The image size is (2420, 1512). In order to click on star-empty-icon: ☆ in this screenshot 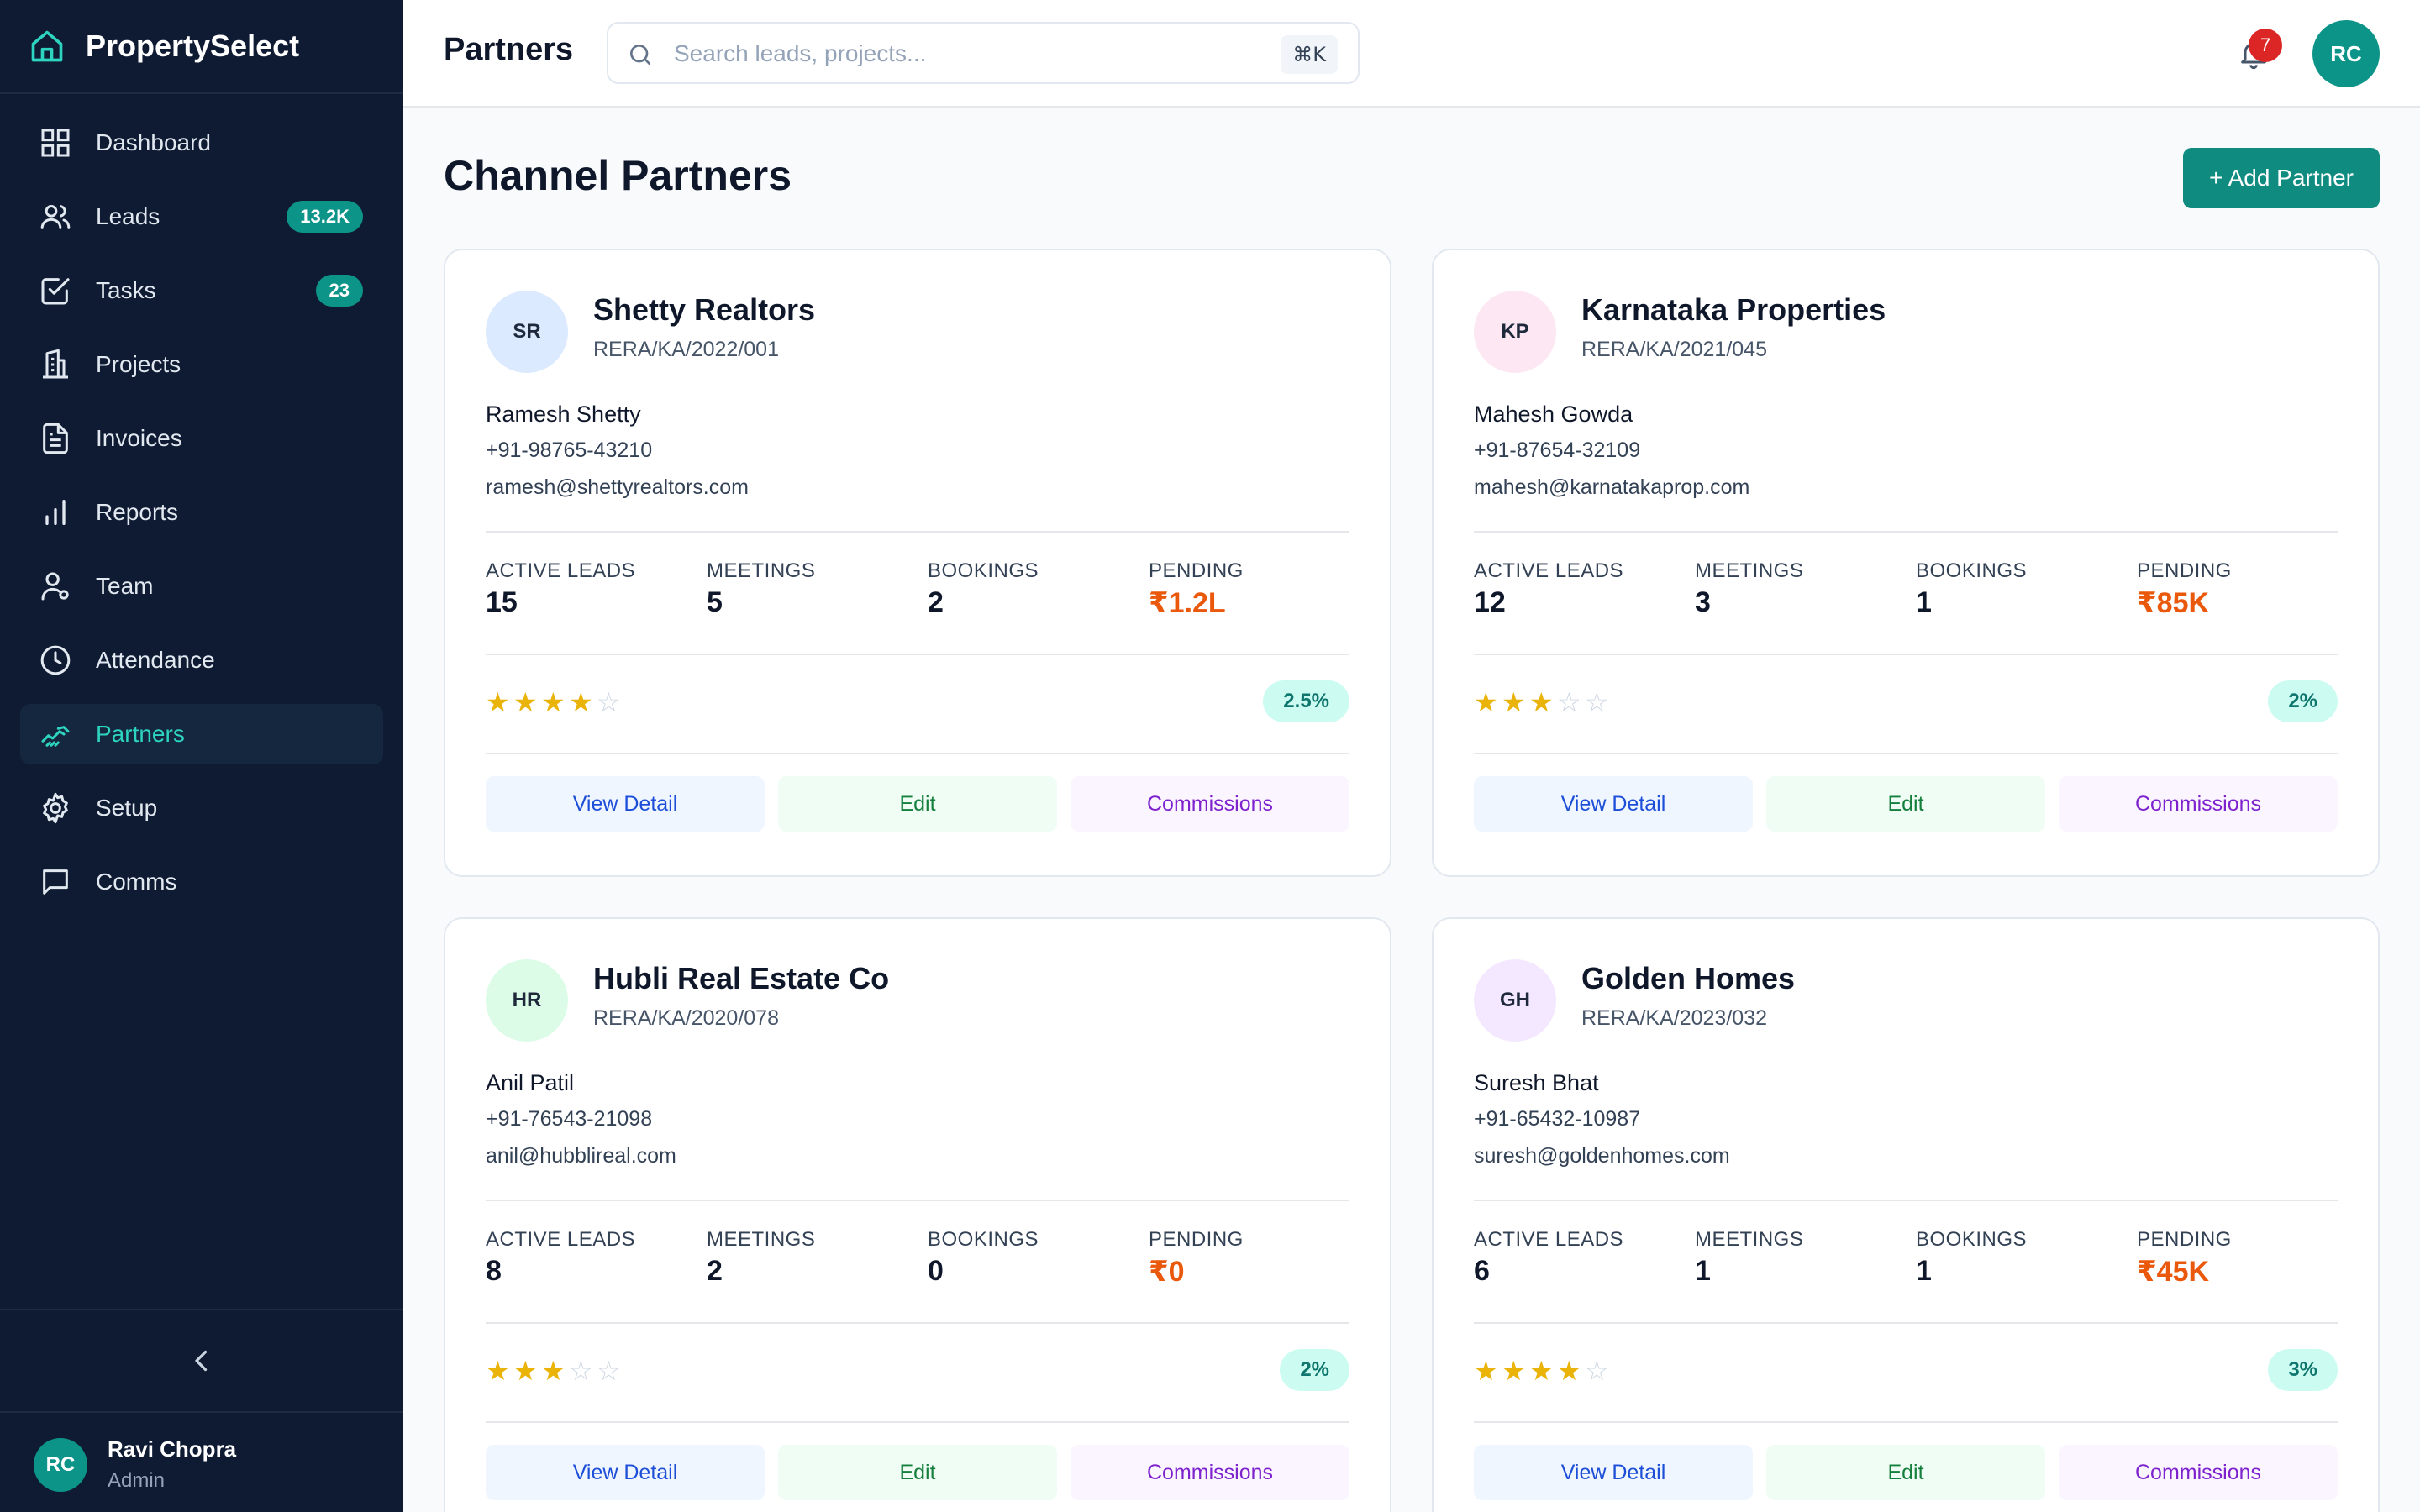, I will do `click(609, 1371)`.